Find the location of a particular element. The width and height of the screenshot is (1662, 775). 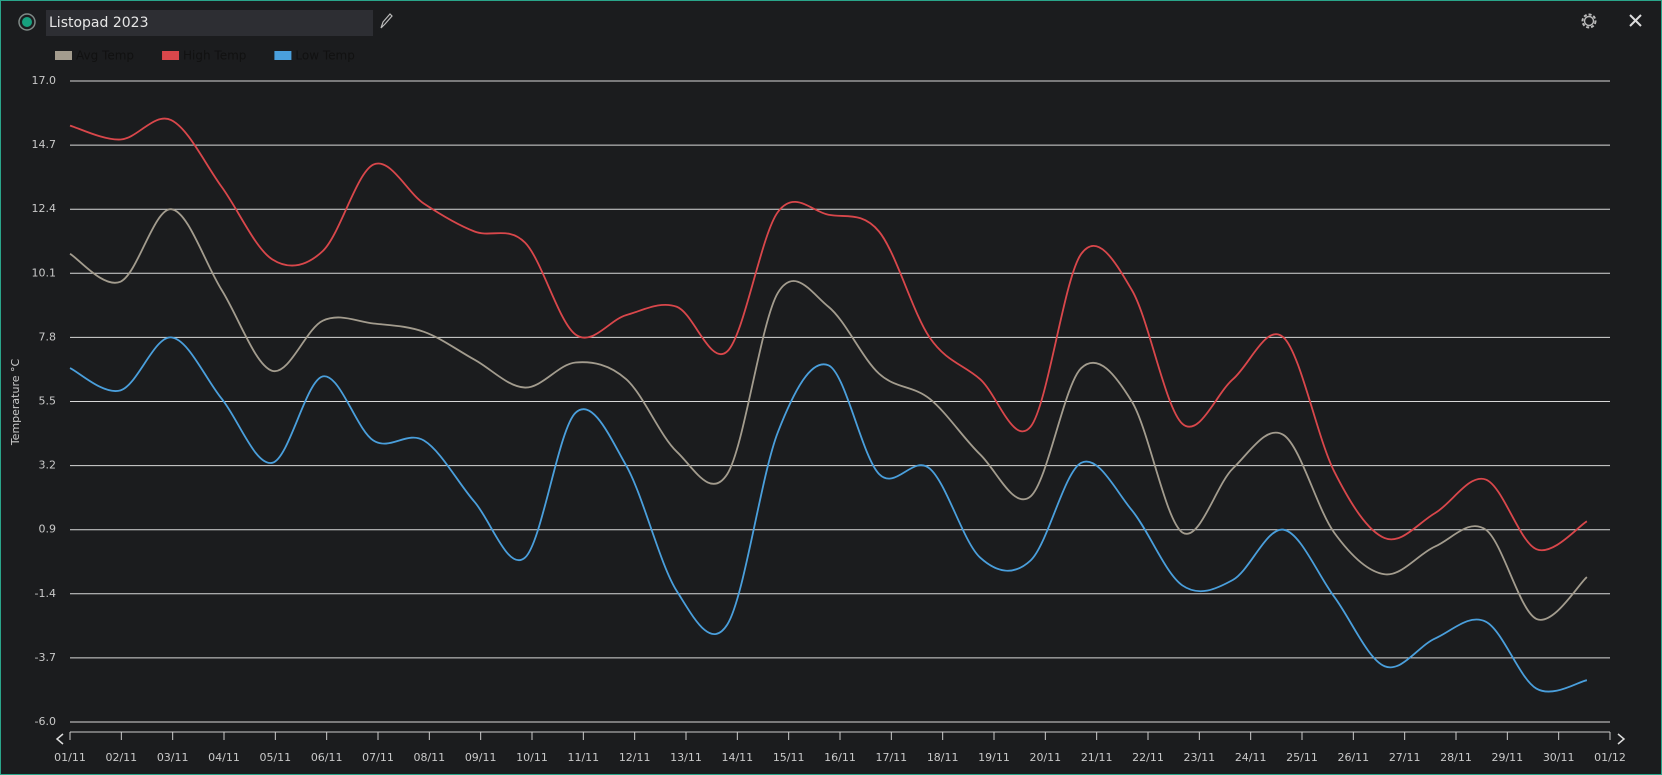

x-tick-label: 23/11 is located at coordinates (1199, 757).